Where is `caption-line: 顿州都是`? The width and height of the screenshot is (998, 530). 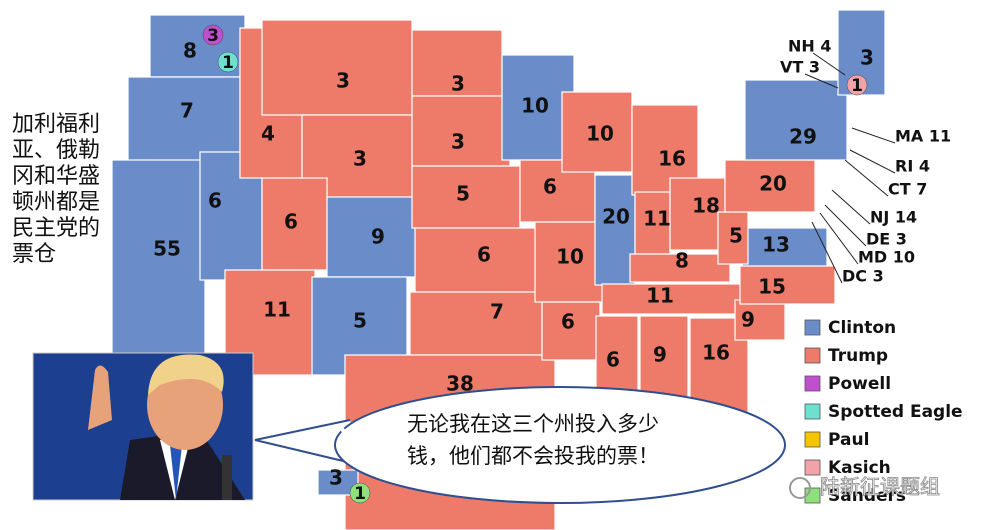 caption-line: 顿州都是 is located at coordinates (56, 202).